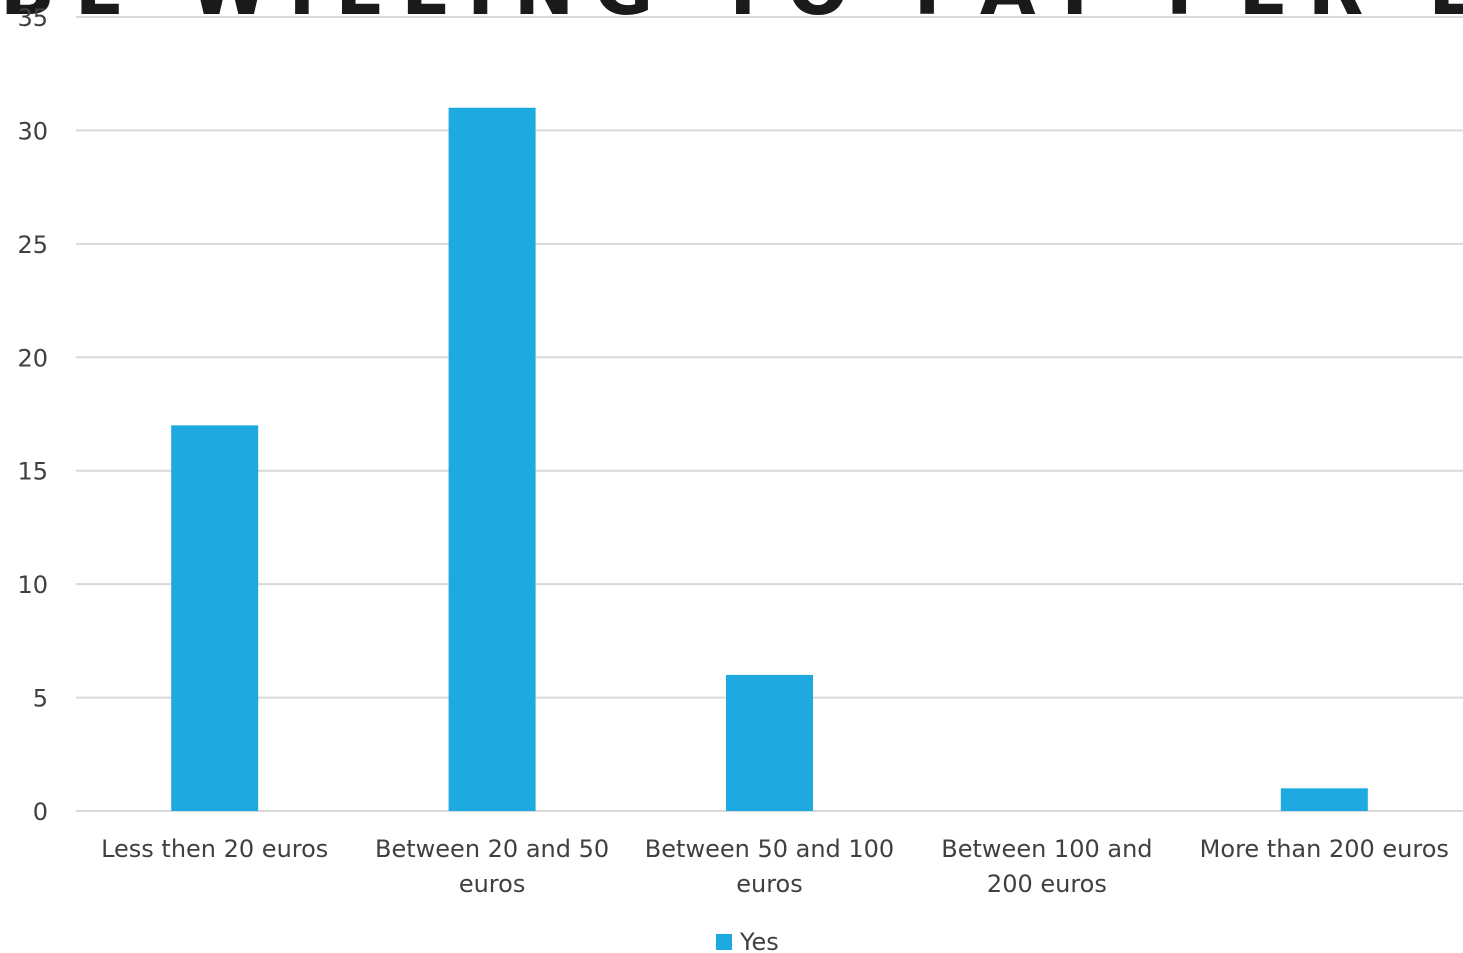 This screenshot has height=953, width=1463. Describe the element at coordinates (32, 131) in the screenshot. I see `y-tick-label: 30` at that location.